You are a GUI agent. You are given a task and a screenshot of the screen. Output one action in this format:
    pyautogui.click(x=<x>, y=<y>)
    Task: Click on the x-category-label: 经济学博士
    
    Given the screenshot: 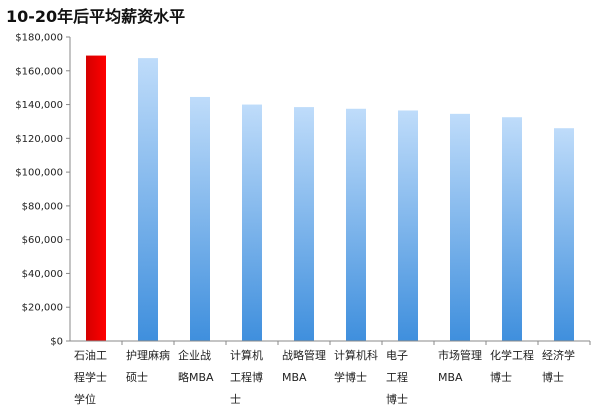 What is the action you would take?
    pyautogui.click(x=558, y=366)
    